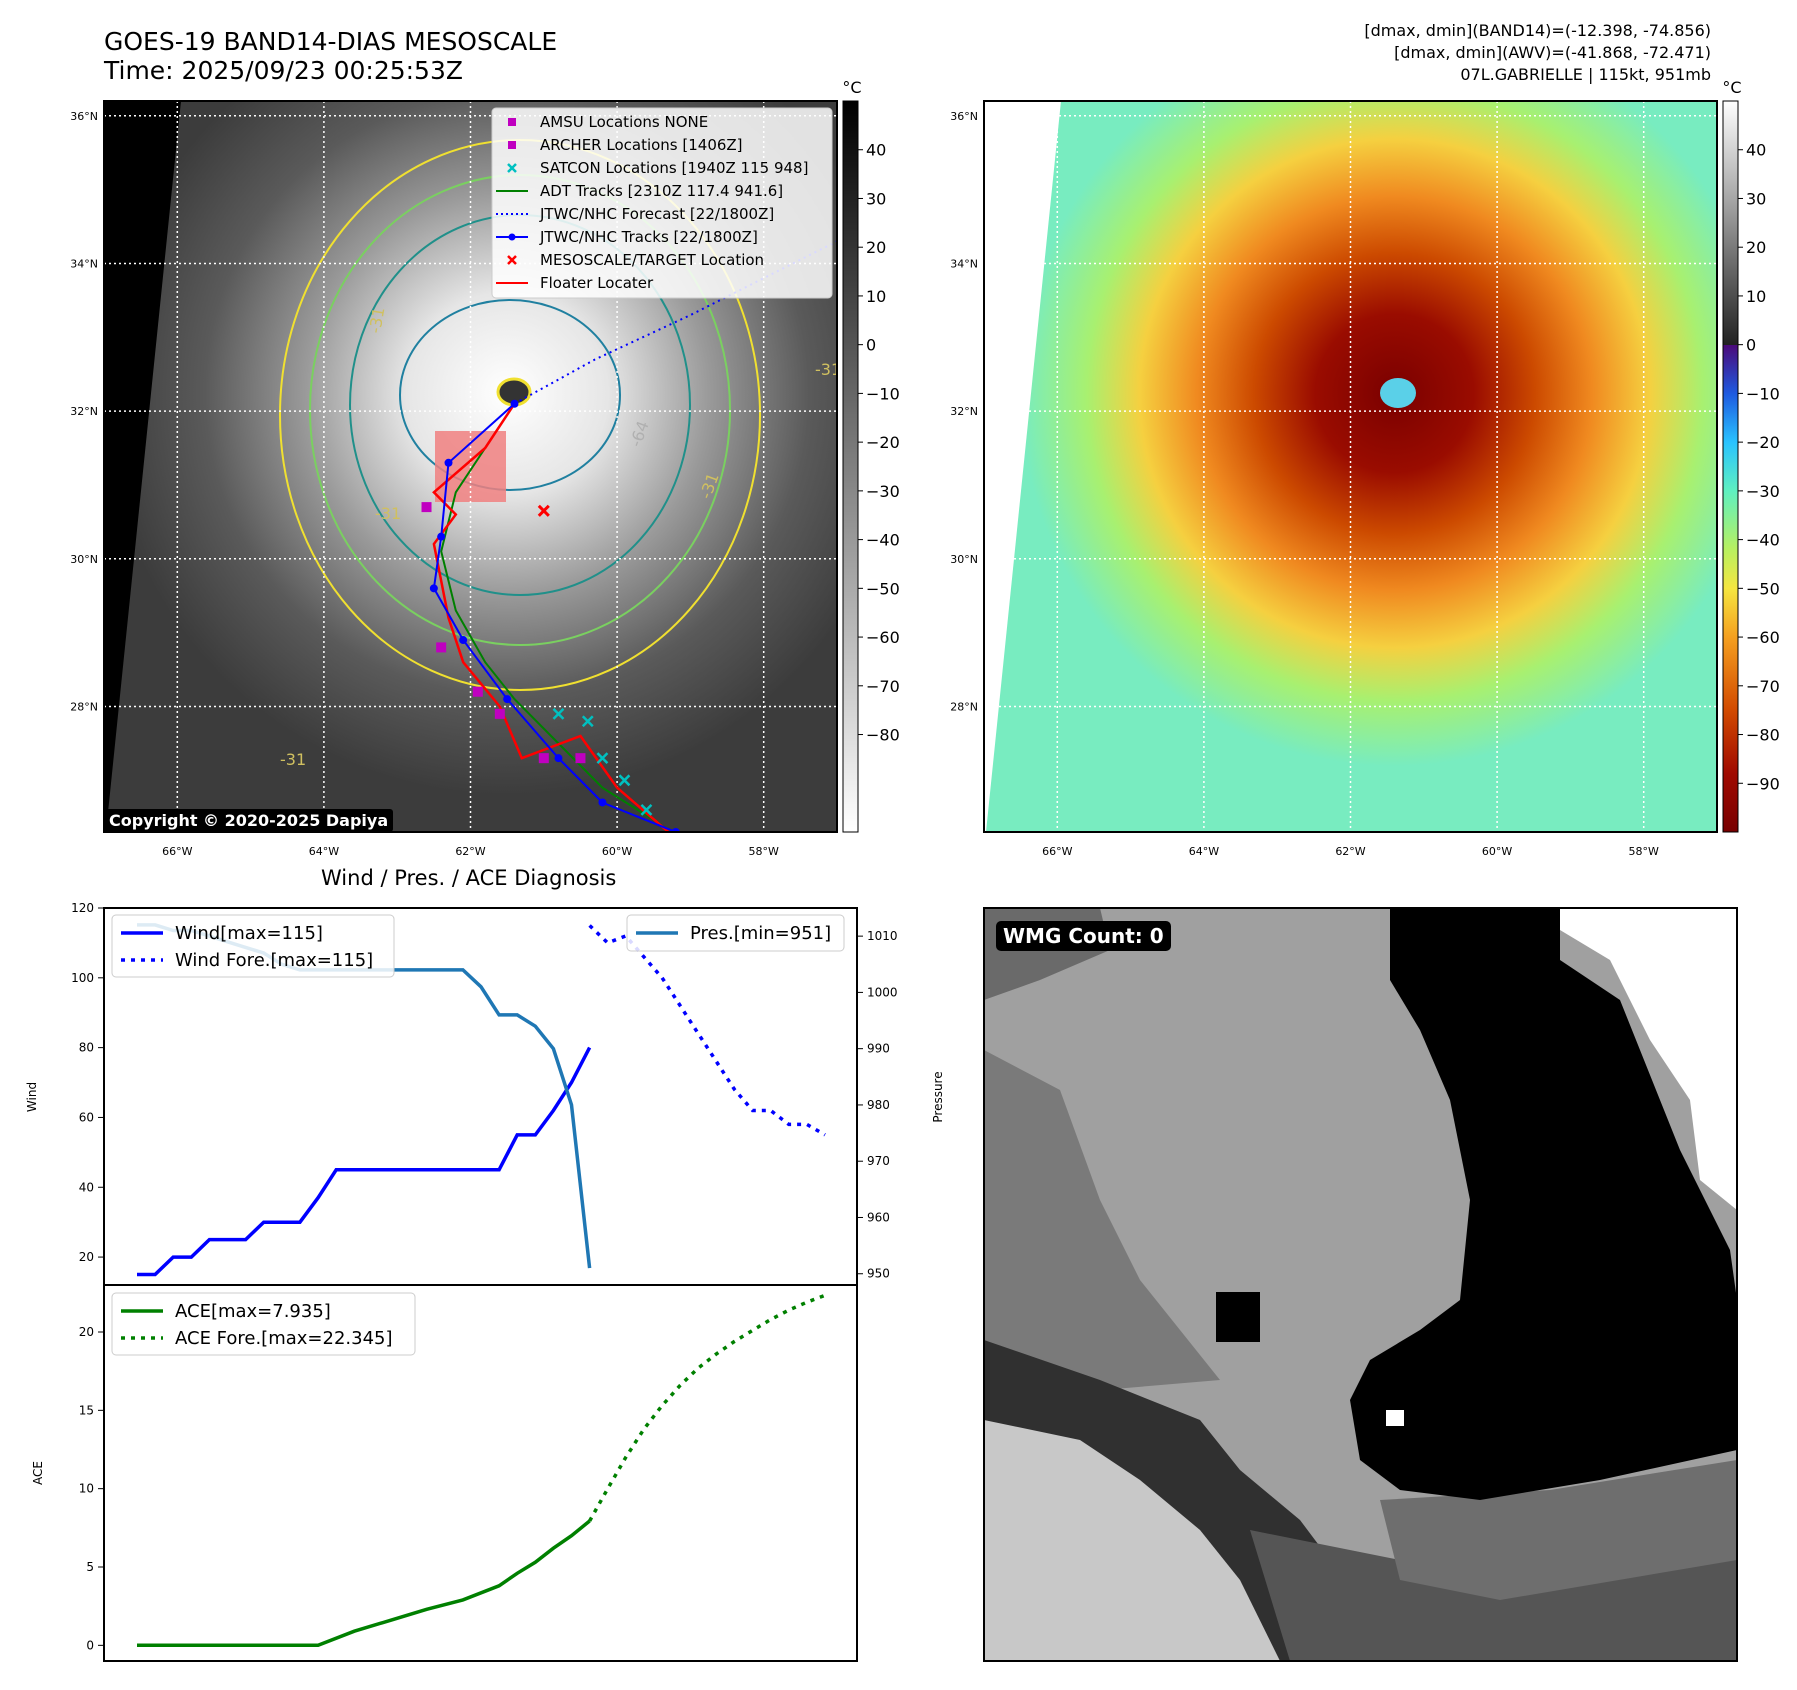 This screenshot has width=1797, height=1690. Describe the element at coordinates (1756, 198) in the screenshot. I see `colorbar-tick-label: 30` at that location.